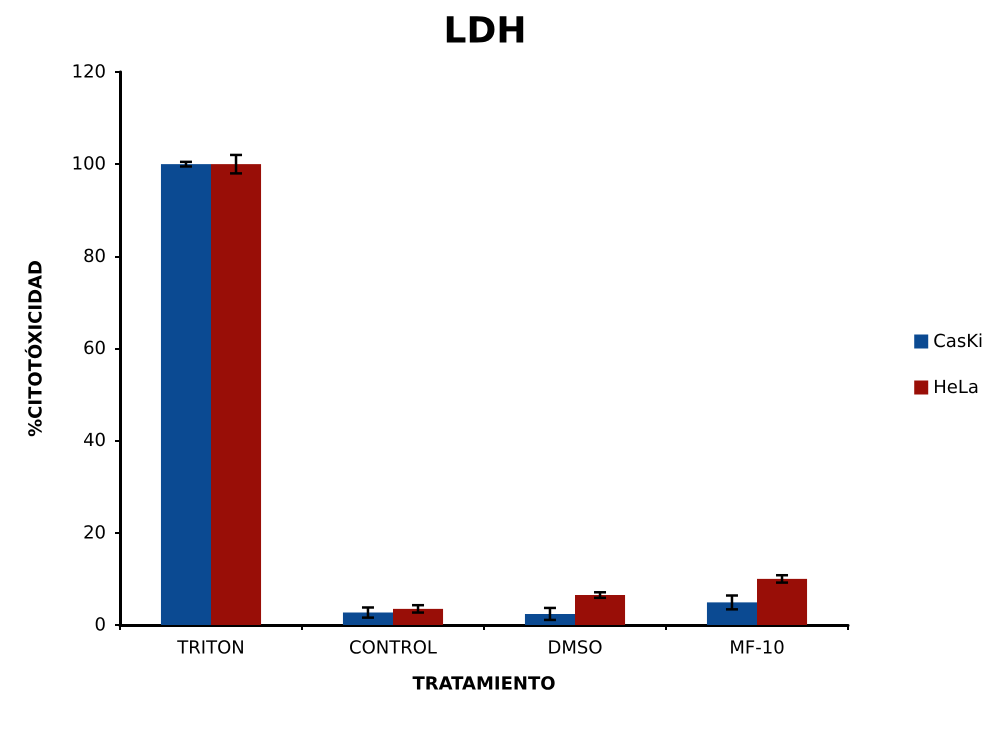  Describe the element at coordinates (485, 31) in the screenshot. I see `chart-title: LDH` at that location.